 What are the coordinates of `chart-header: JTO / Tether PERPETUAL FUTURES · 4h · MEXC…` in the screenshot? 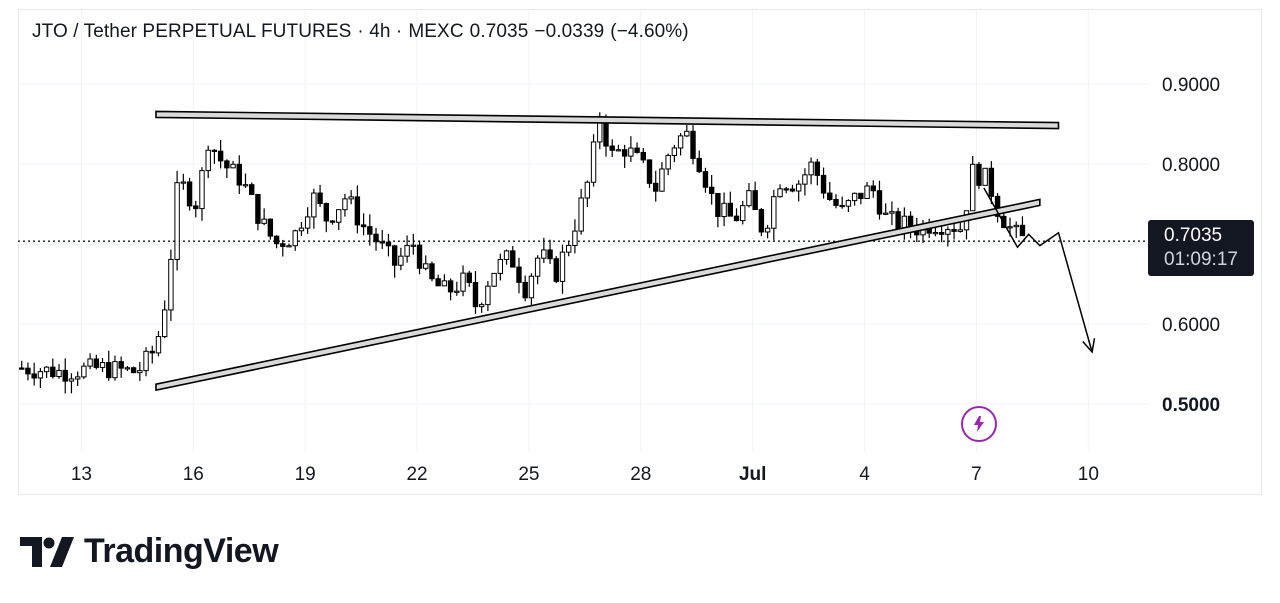 It's located at (363, 32).